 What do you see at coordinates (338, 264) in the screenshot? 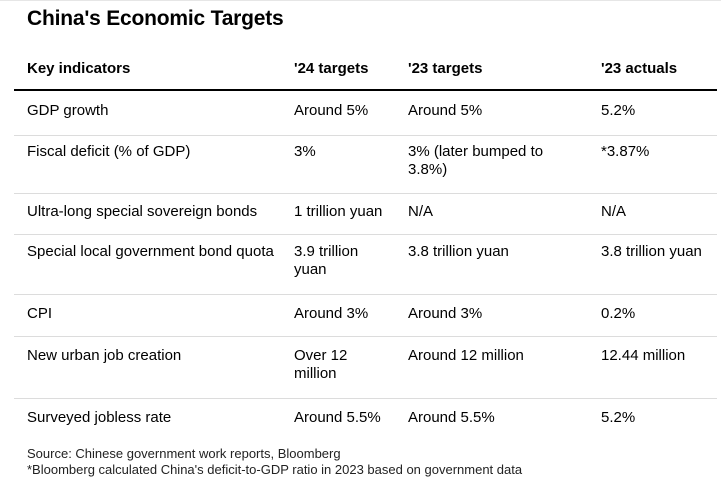
I see `target-24-cell: 3.9 trillion yuan` at bounding box center [338, 264].